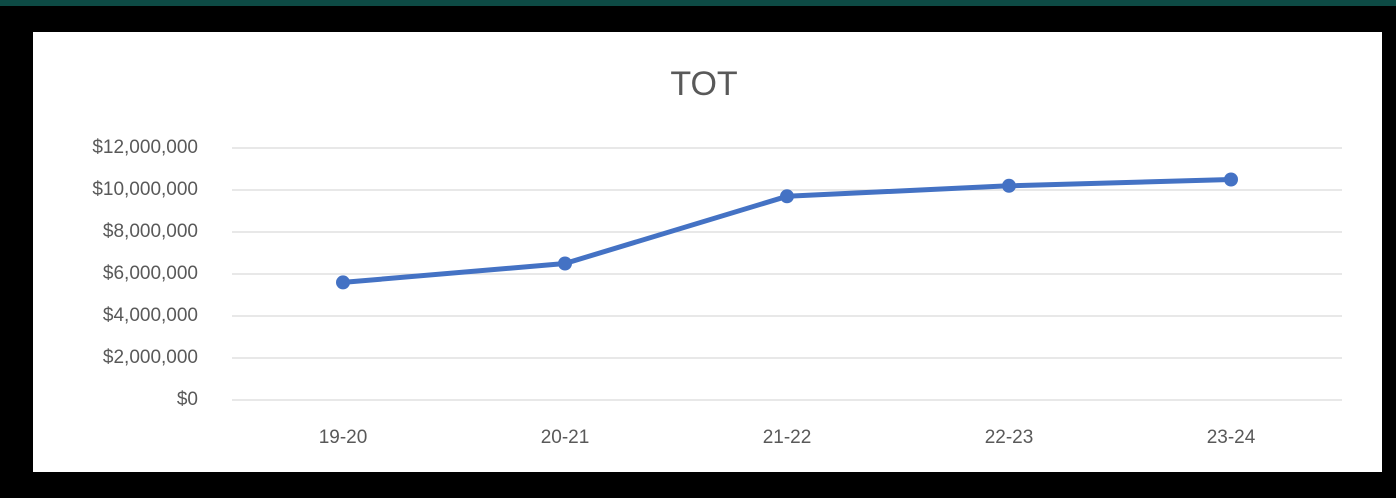  I want to click on y-tick-label: $10,000,000, so click(145, 189).